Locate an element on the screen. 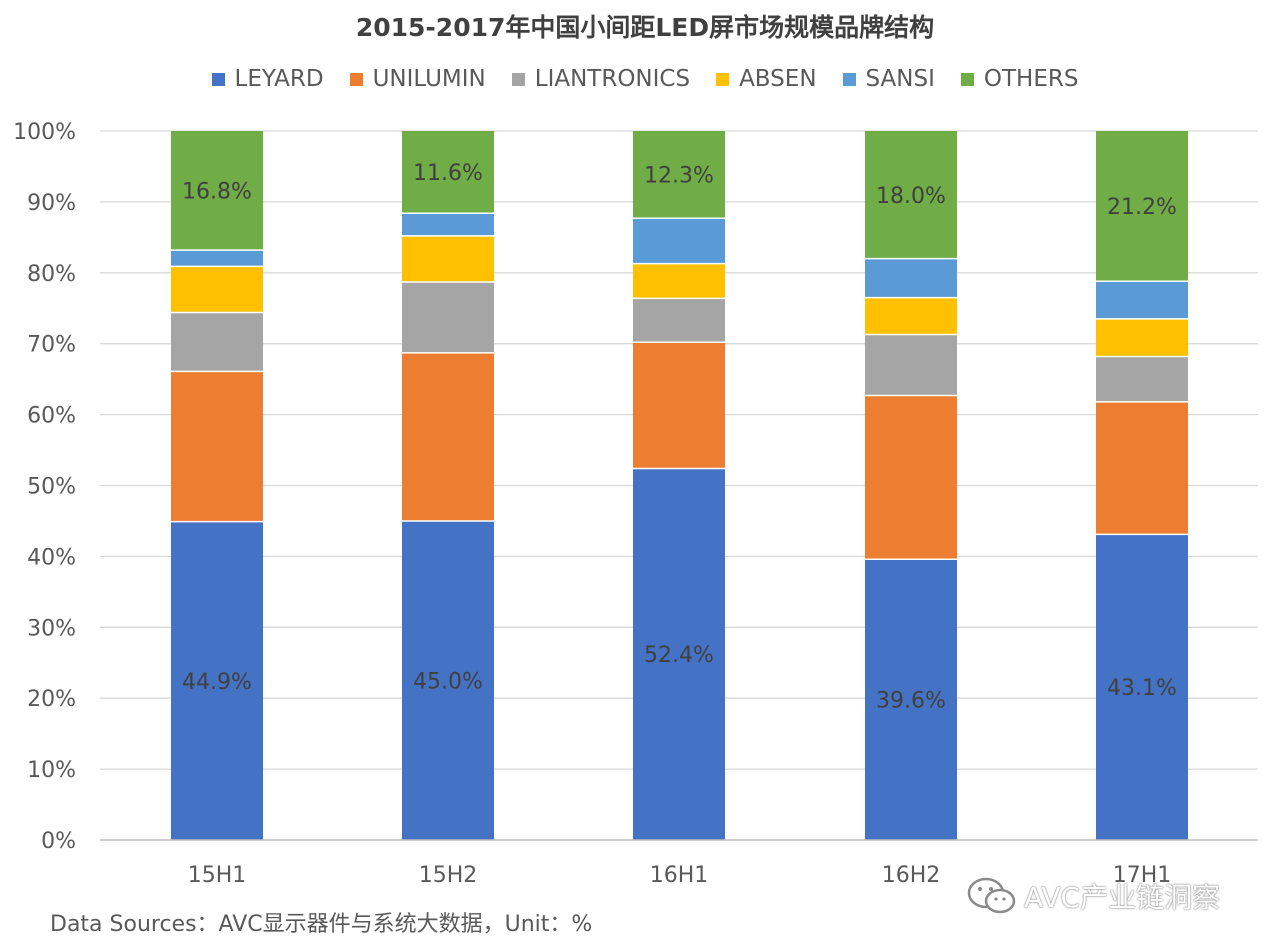 The width and height of the screenshot is (1280, 952). data-label-others-16h1: 12.3% is located at coordinates (679, 176).